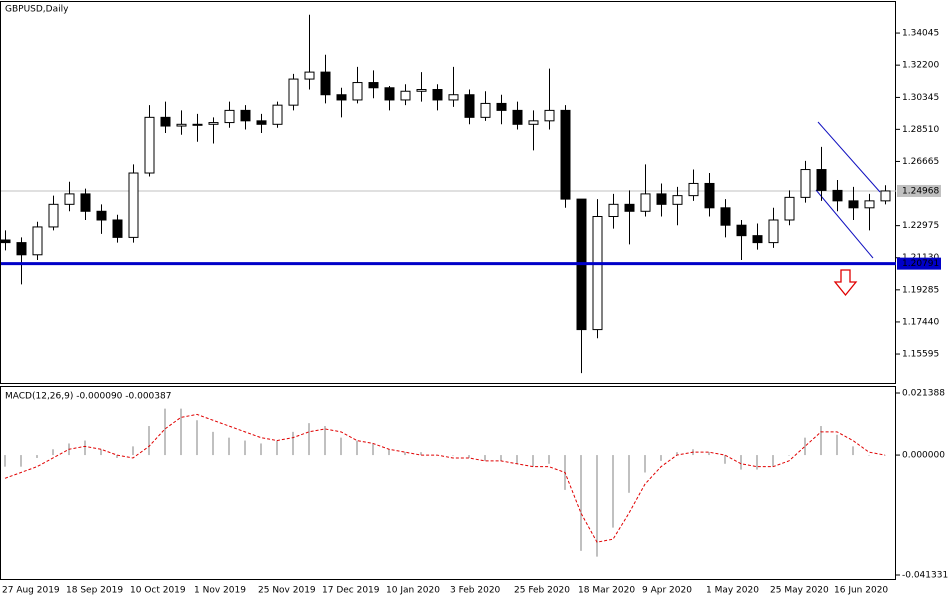 The height and width of the screenshot is (600, 950). What do you see at coordinates (920, 66) in the screenshot?
I see `y-tick-label: 1.32200` at bounding box center [920, 66].